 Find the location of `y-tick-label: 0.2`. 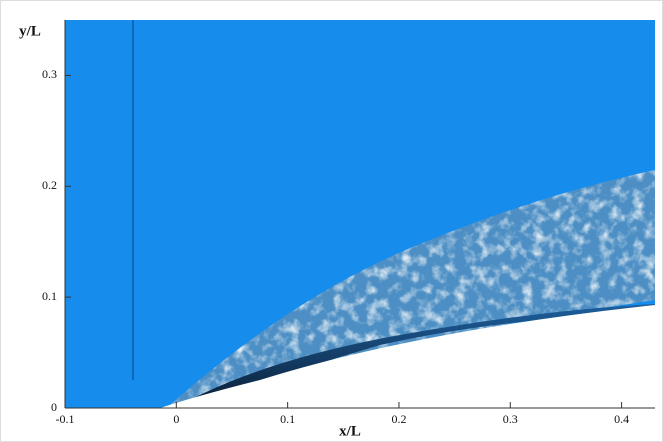

y-tick-label: 0.2 is located at coordinates (49, 185).